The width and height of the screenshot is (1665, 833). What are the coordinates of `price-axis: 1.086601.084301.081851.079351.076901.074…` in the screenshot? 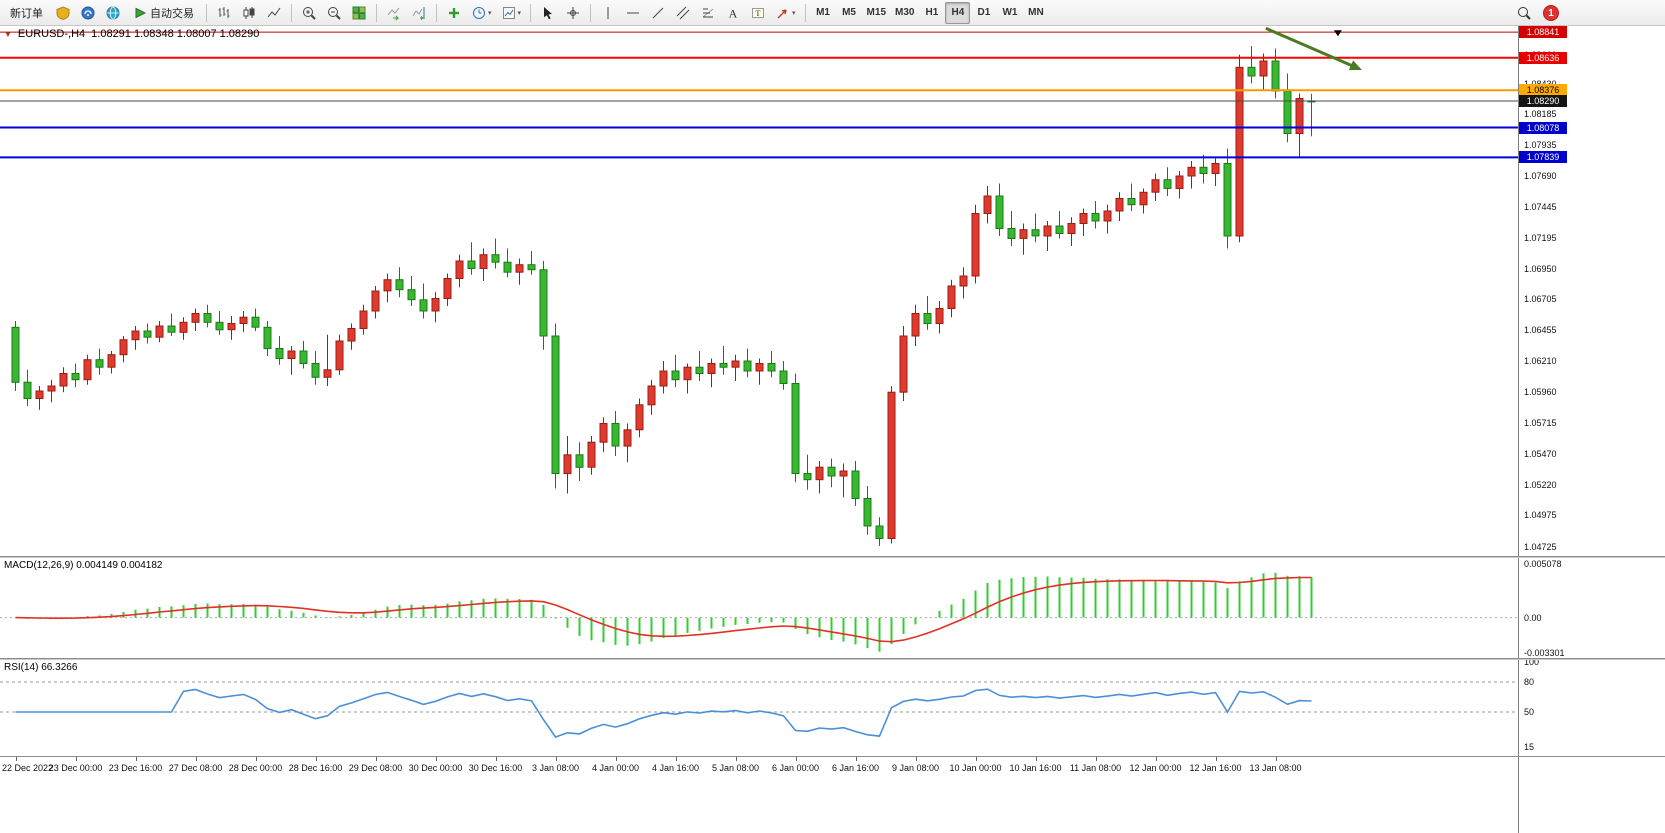 It's located at (1591, 429).